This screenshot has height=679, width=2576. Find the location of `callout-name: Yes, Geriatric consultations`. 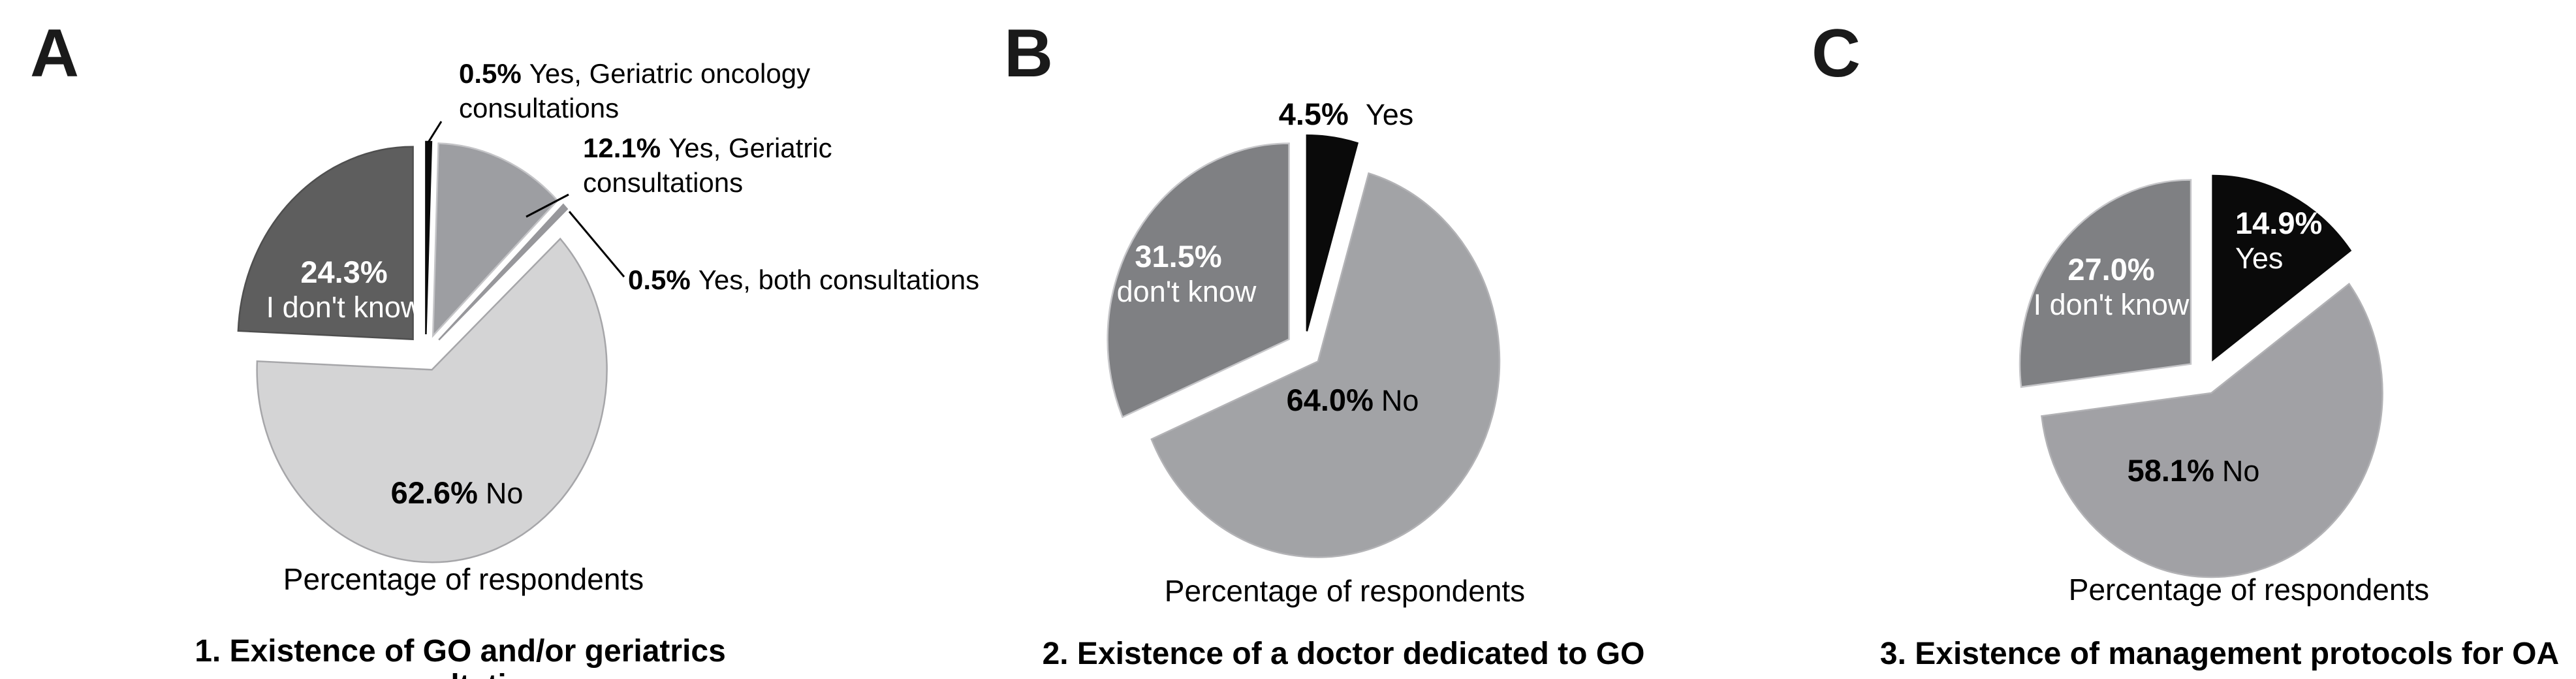

callout-name: Yes, Geriatric consultations is located at coordinates (707, 165).